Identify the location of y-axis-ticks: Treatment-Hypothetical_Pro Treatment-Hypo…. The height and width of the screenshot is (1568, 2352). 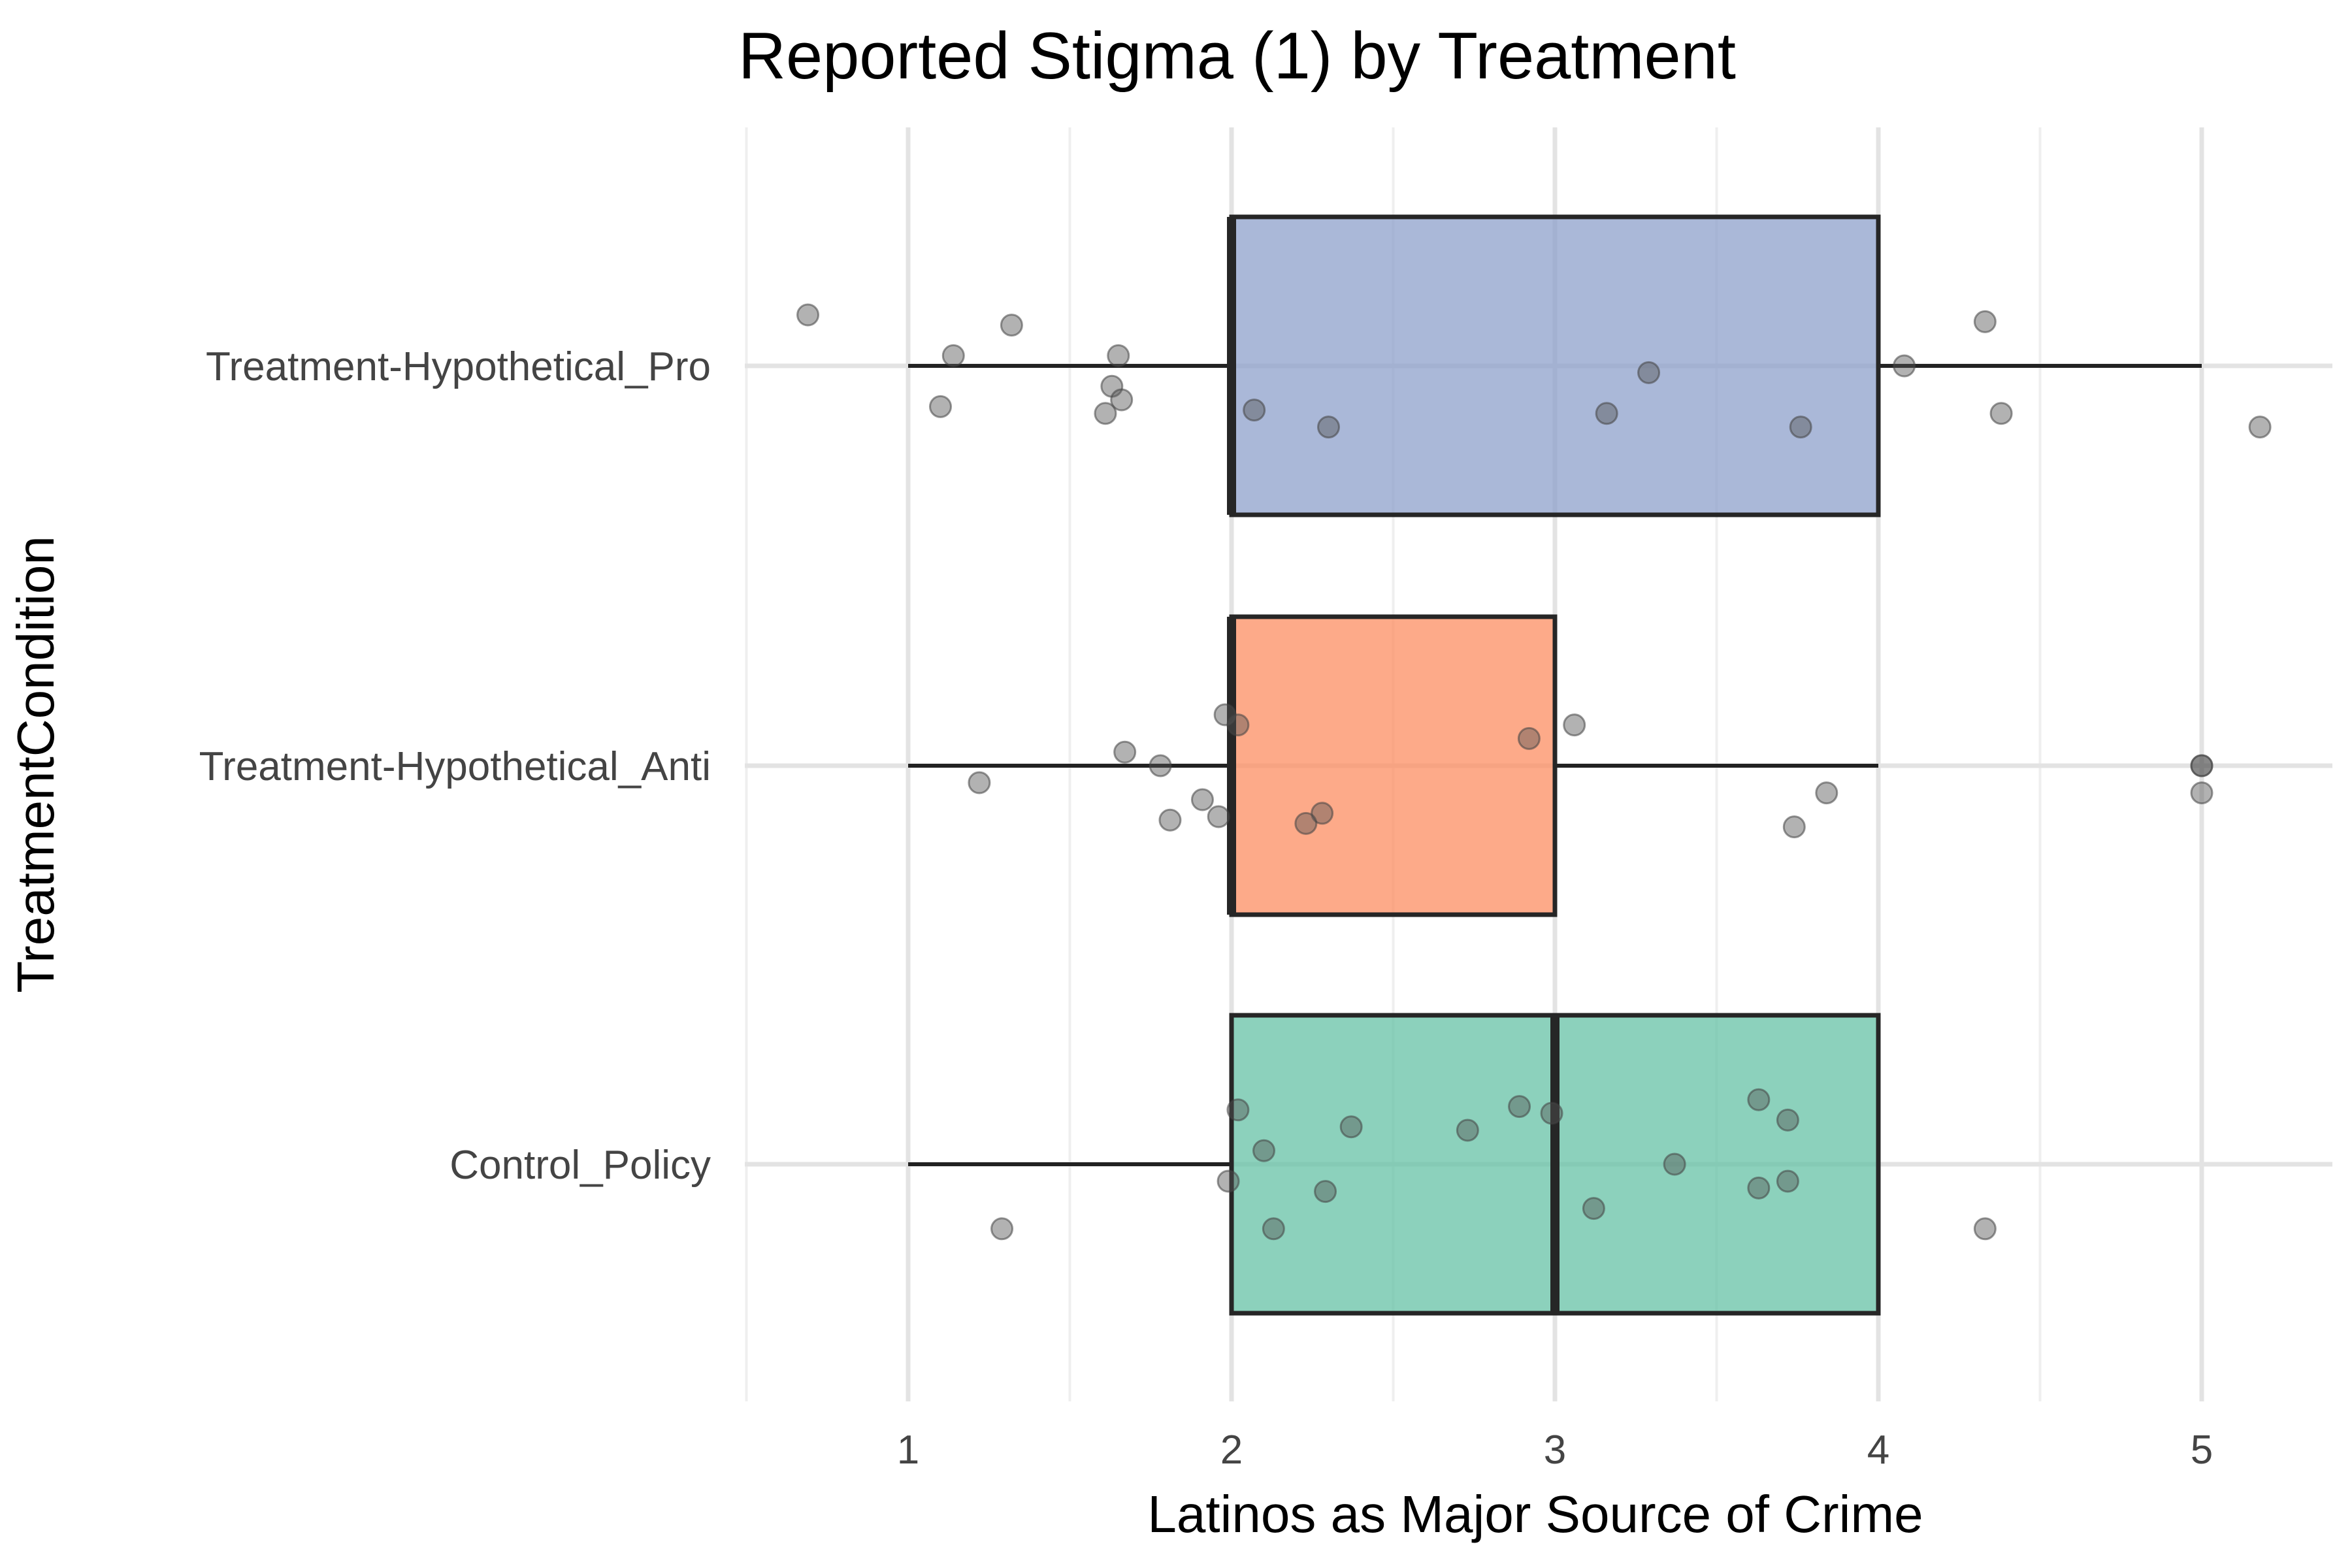
(455, 766).